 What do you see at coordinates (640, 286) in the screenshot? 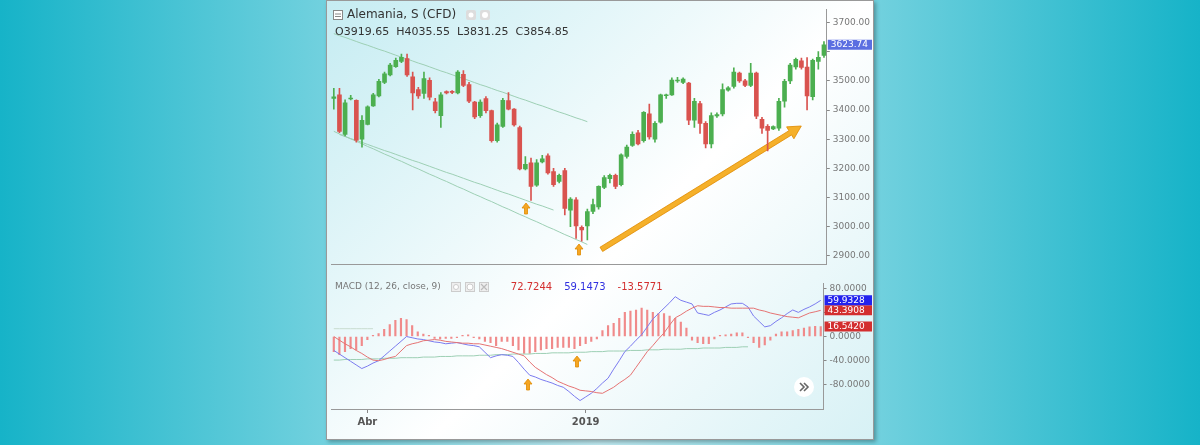
I see `annotation: -13.5771` at bounding box center [640, 286].